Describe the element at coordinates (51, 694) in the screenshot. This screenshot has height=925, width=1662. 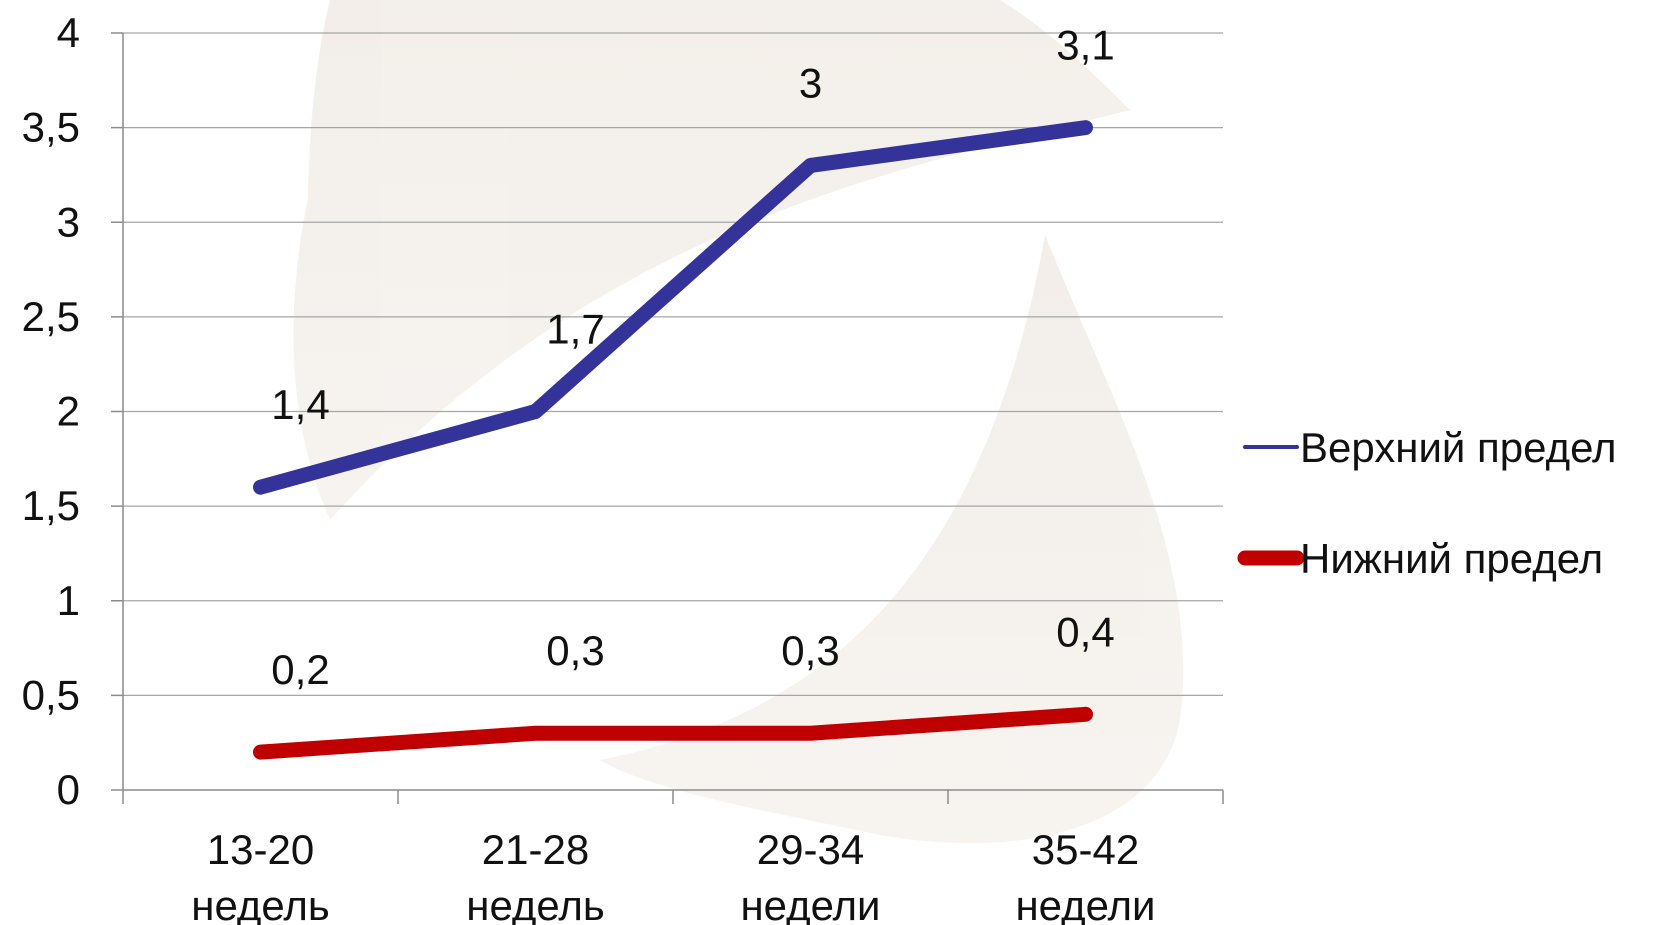
I see `y-tick-label: 0,5` at that location.